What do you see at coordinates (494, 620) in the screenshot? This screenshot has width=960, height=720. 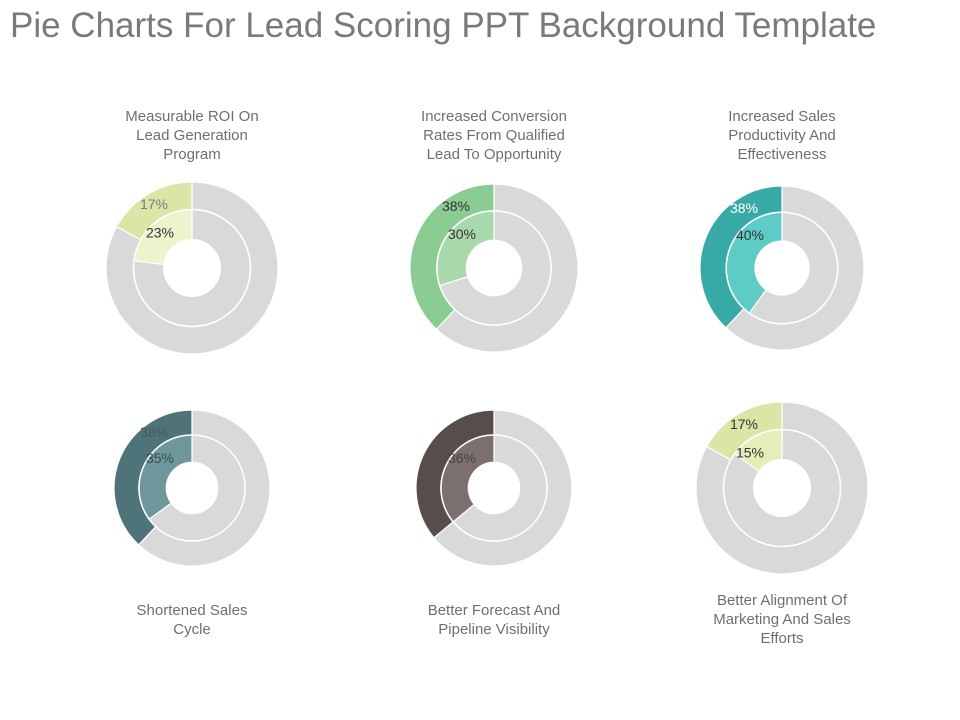 I see `chart-caption-5: Better Forecast And Pipeline Visibility` at bounding box center [494, 620].